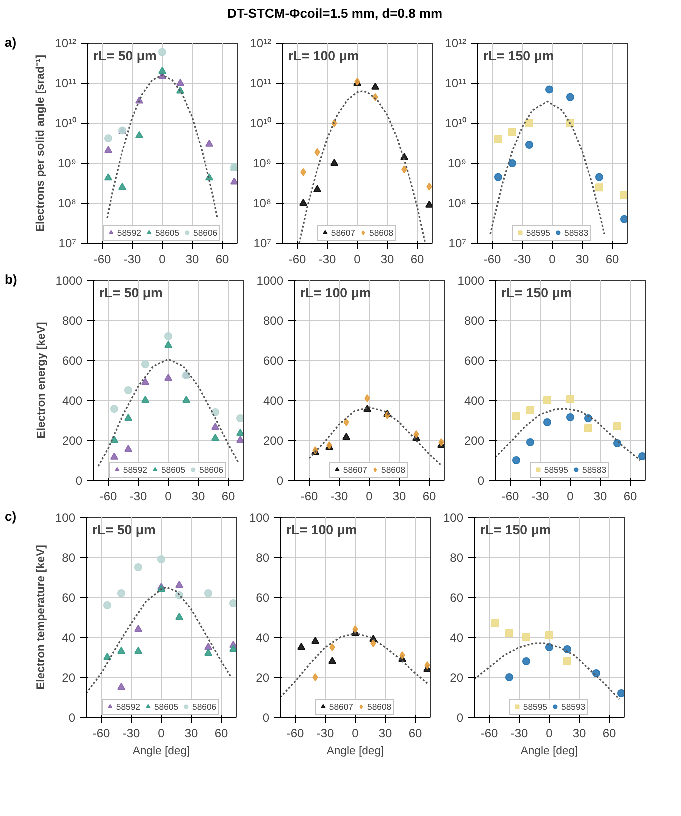  I want to click on text: a), so click(11, 43).